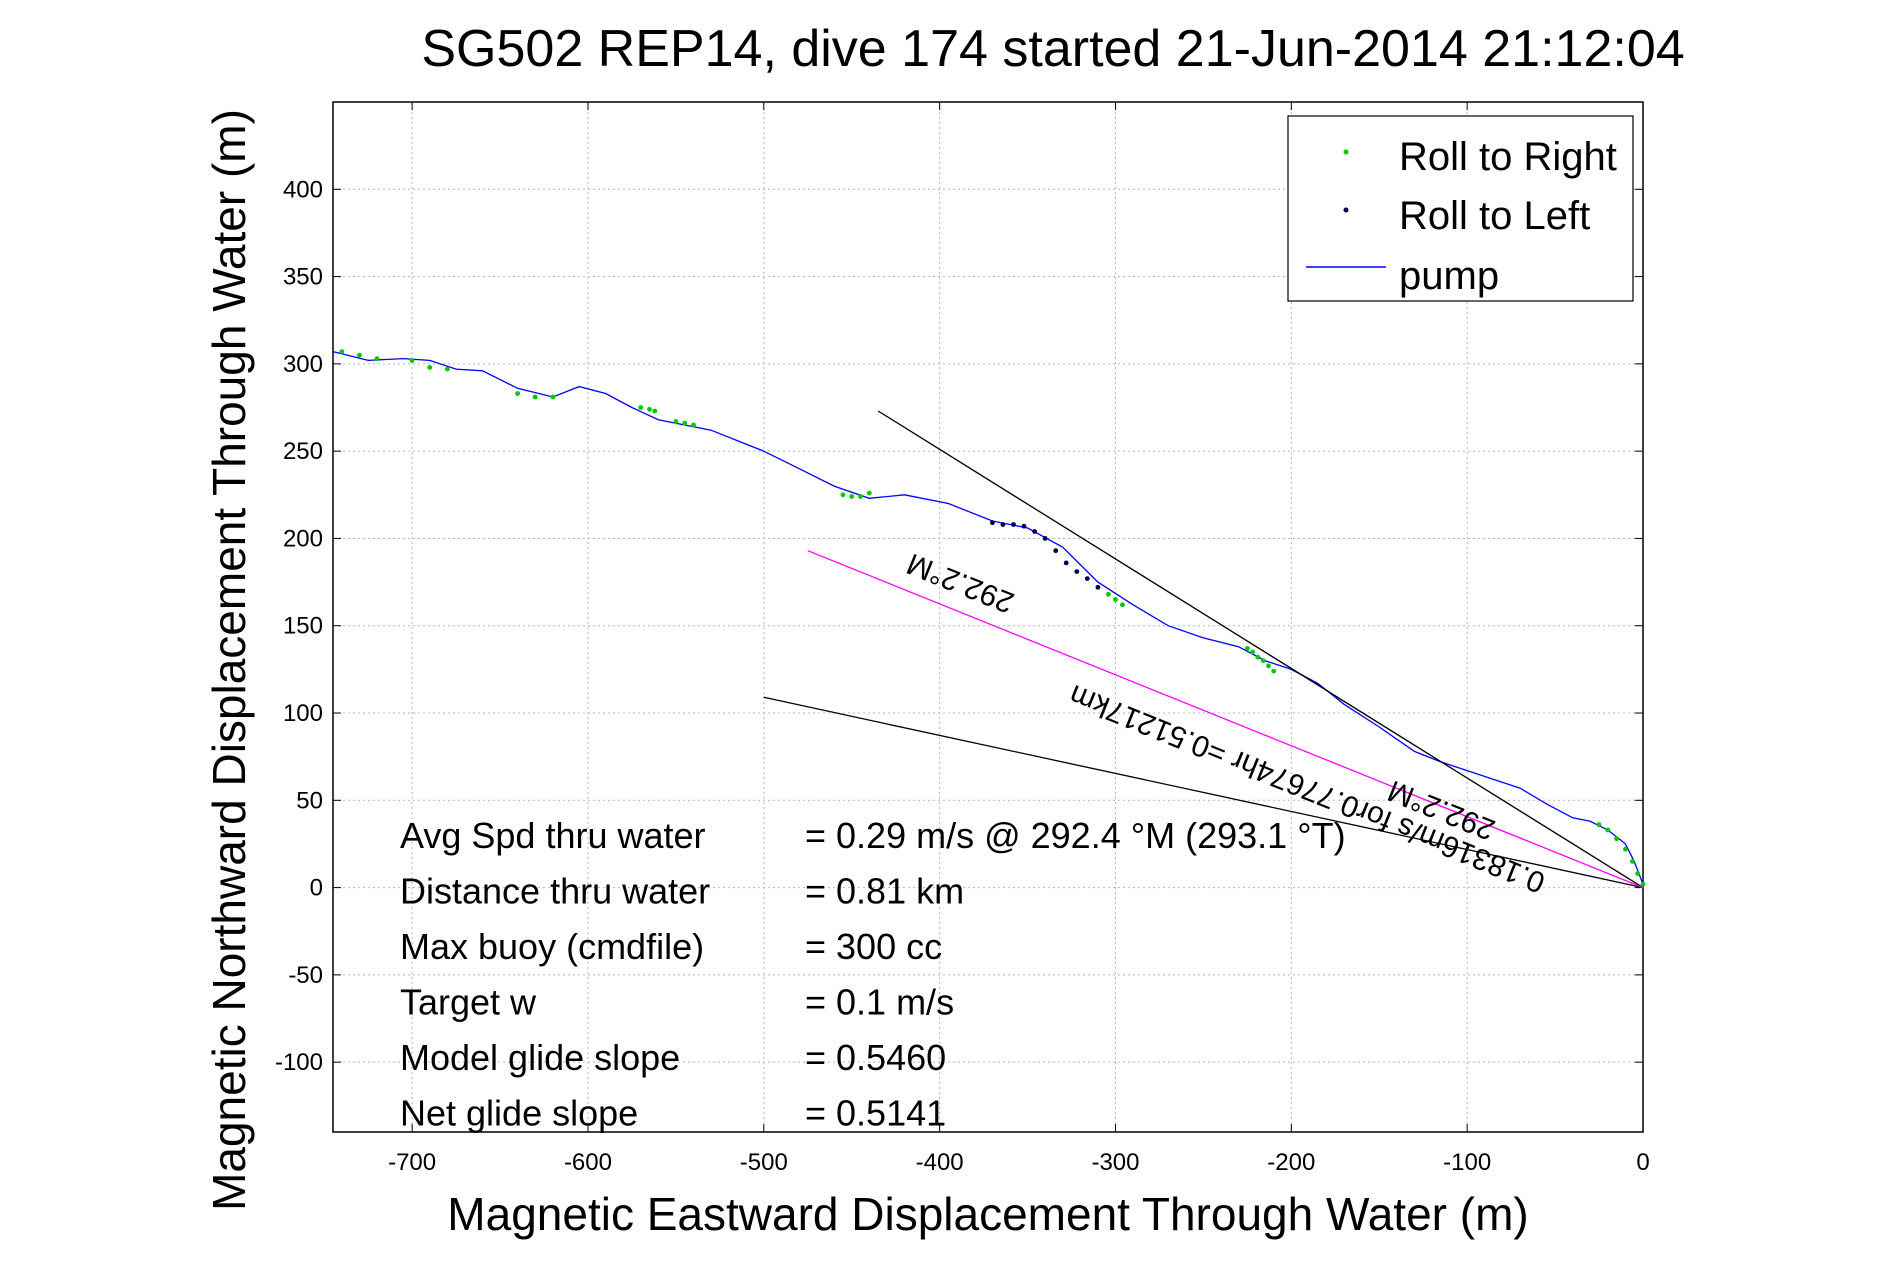  What do you see at coordinates (303, 451) in the screenshot?
I see `y-tick-label: 250` at bounding box center [303, 451].